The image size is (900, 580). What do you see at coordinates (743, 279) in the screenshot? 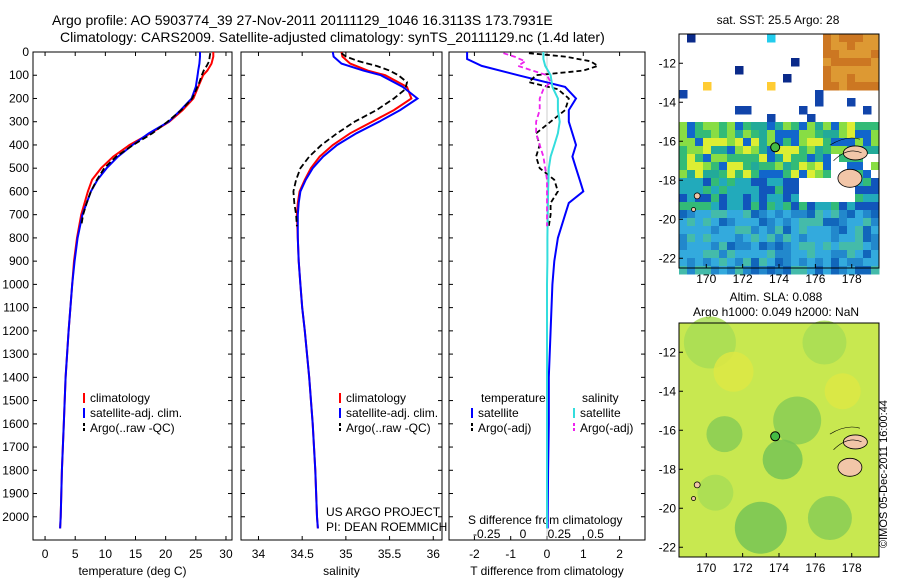
I see `sst-map-xtick-label: 172` at bounding box center [743, 279].